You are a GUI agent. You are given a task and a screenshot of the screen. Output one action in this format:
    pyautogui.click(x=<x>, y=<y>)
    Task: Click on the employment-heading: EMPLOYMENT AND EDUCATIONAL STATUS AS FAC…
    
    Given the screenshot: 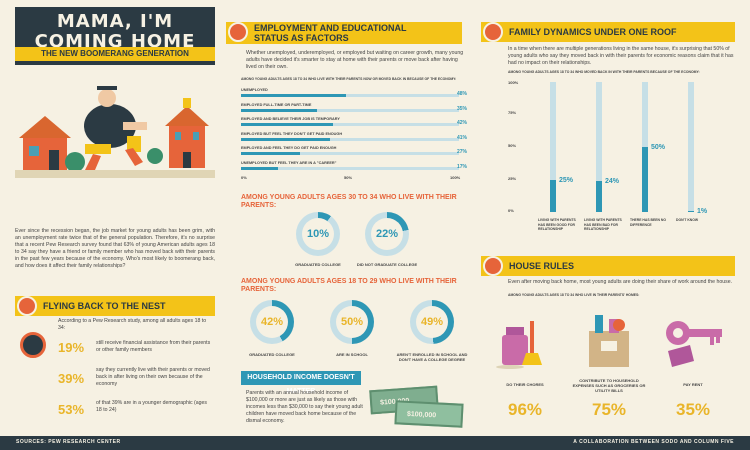 What is the action you would take?
    pyautogui.click(x=344, y=33)
    